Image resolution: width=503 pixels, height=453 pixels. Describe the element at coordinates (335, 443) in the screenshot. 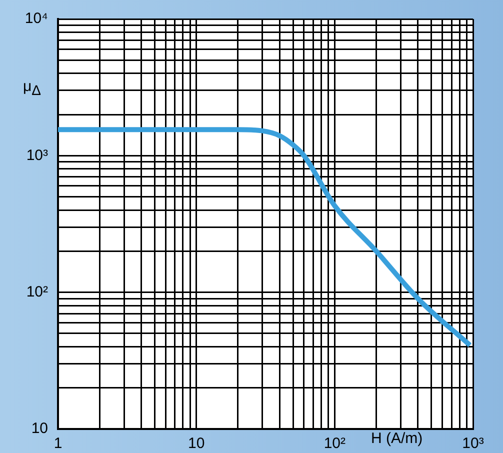

I see `x-tick-label: 10²` at that location.